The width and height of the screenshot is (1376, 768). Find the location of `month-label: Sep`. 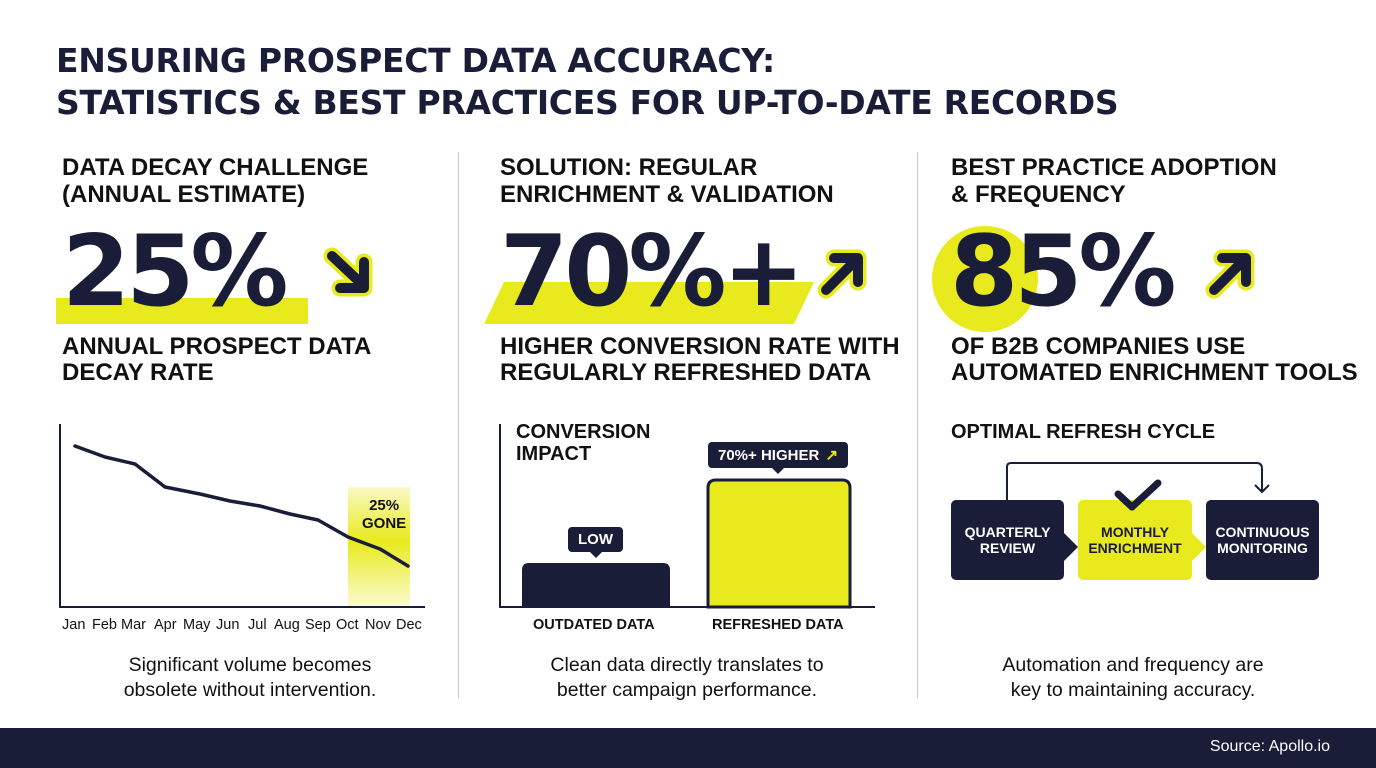

month-label: Sep is located at coordinates (318, 625).